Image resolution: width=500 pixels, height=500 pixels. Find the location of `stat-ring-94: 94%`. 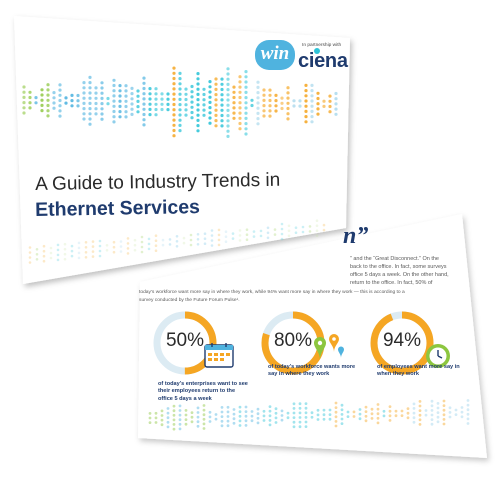

stat-ring-94: 94% is located at coordinates (402, 343).